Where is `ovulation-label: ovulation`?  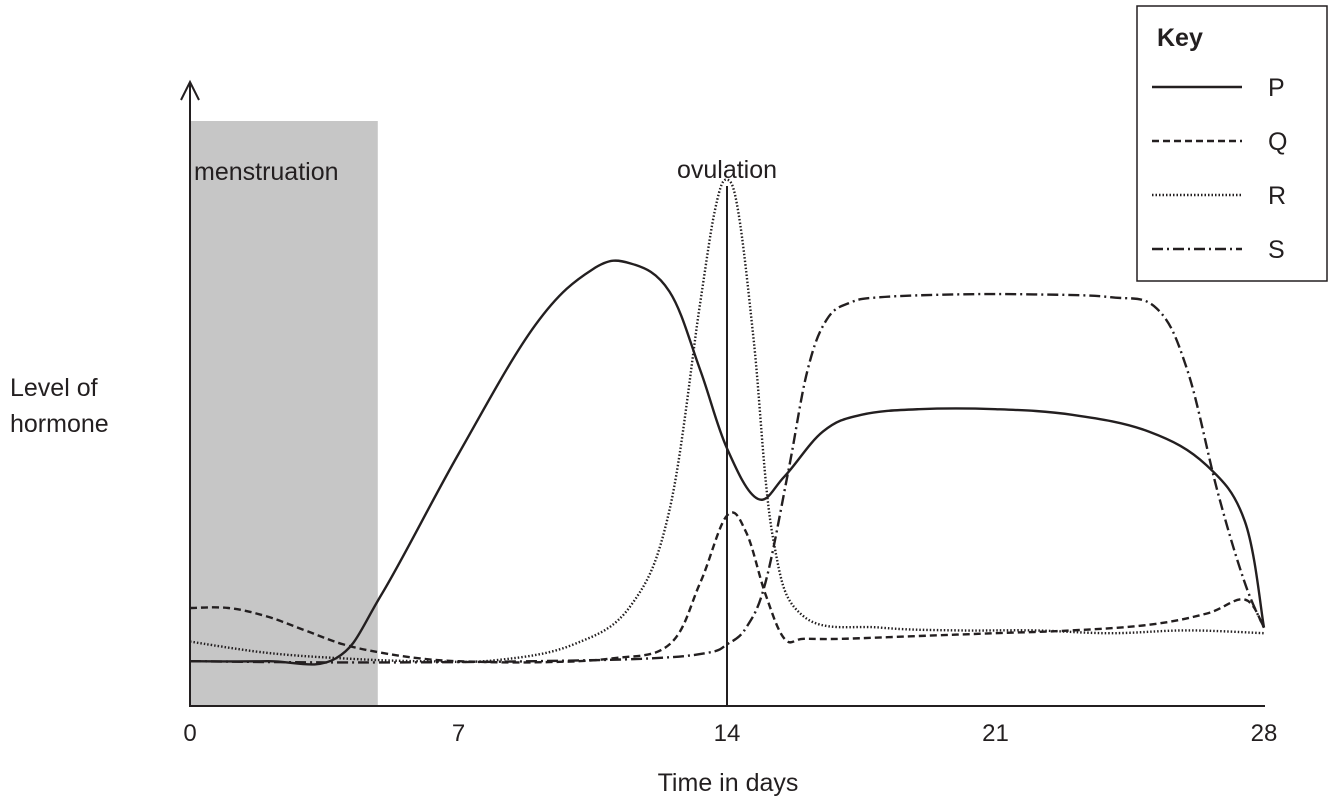
ovulation-label: ovulation is located at coordinates (727, 170).